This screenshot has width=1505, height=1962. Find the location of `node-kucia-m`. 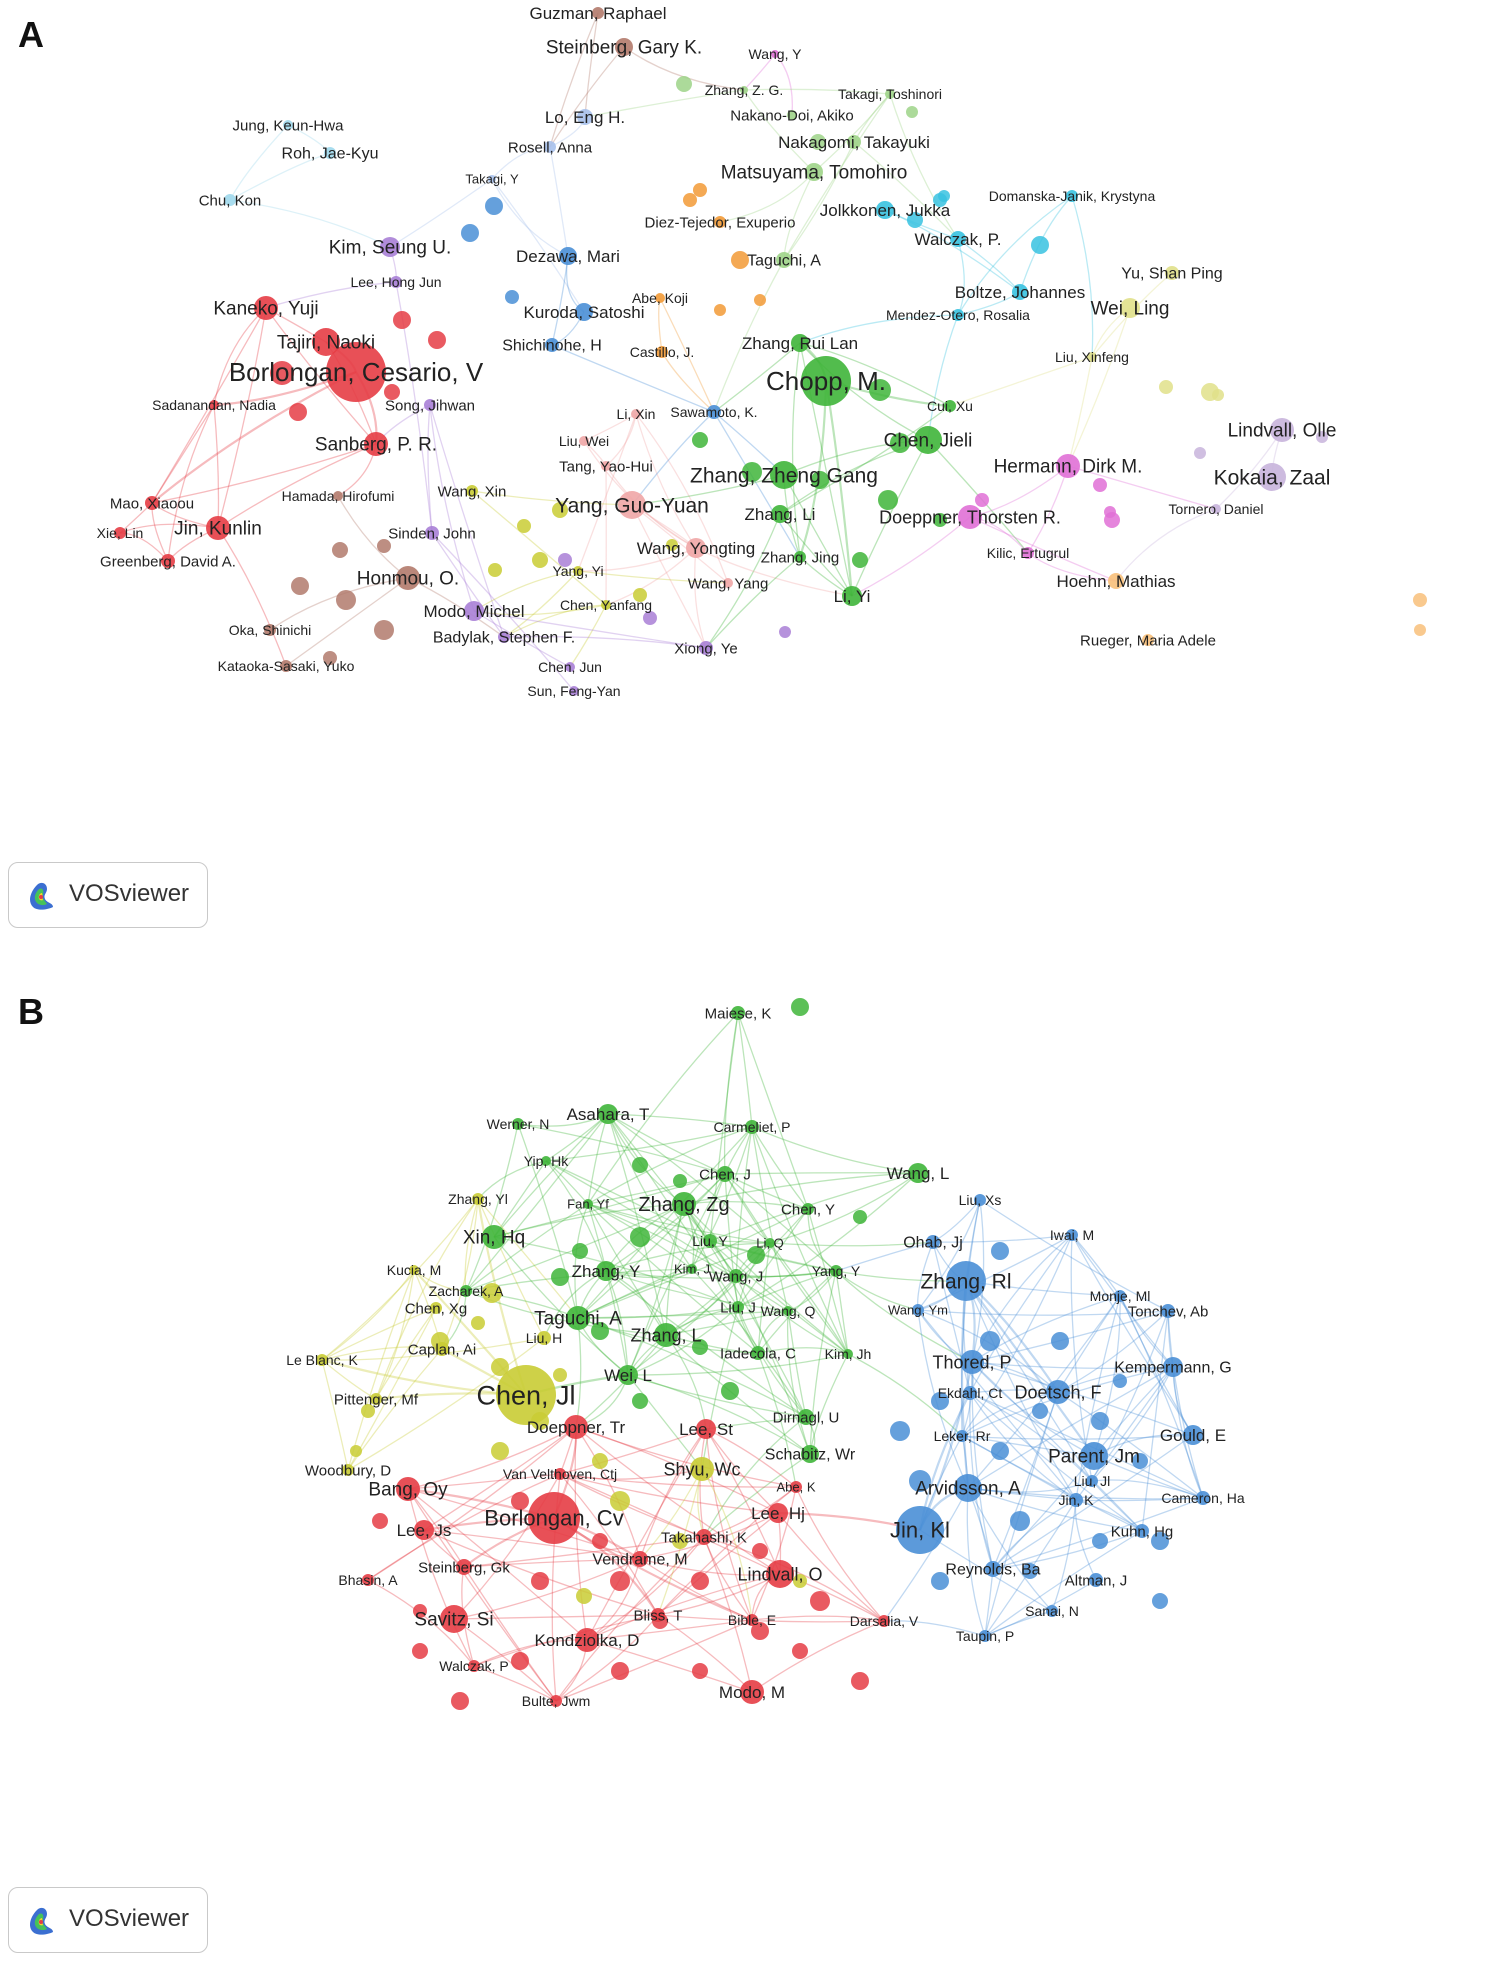

node-kucia-m is located at coordinates (414, 1270).